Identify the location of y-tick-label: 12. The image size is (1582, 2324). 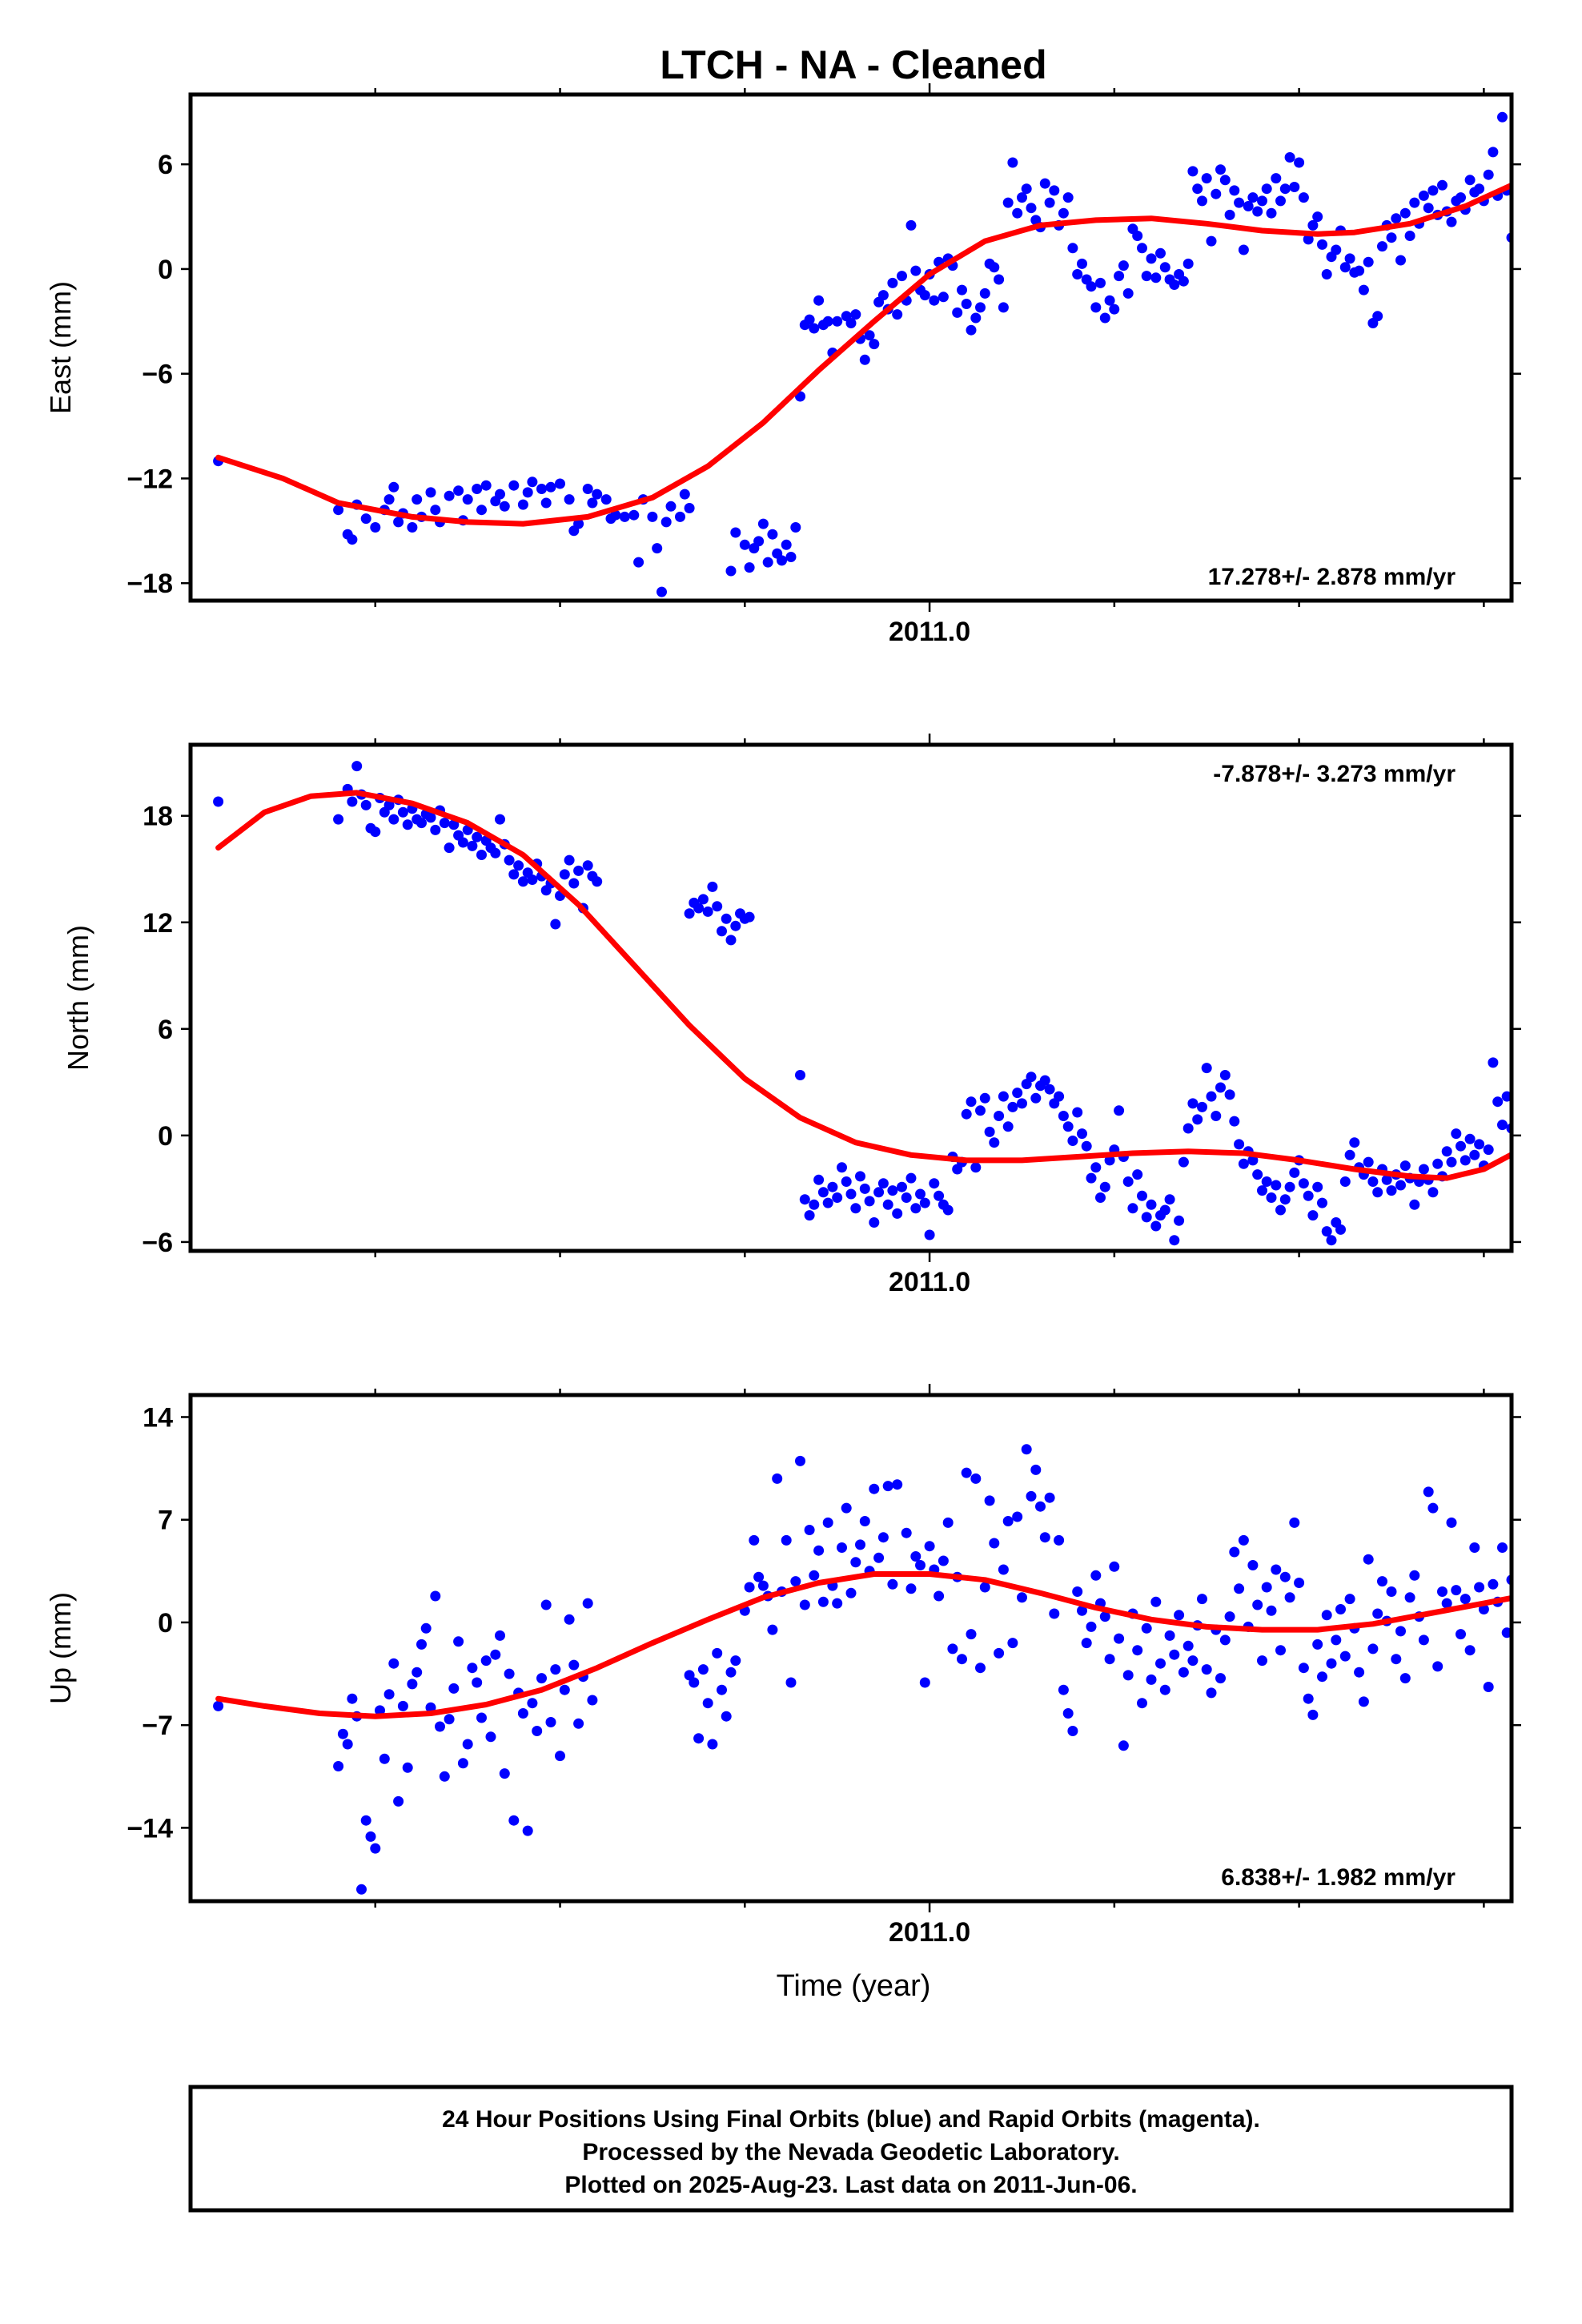
(158, 923).